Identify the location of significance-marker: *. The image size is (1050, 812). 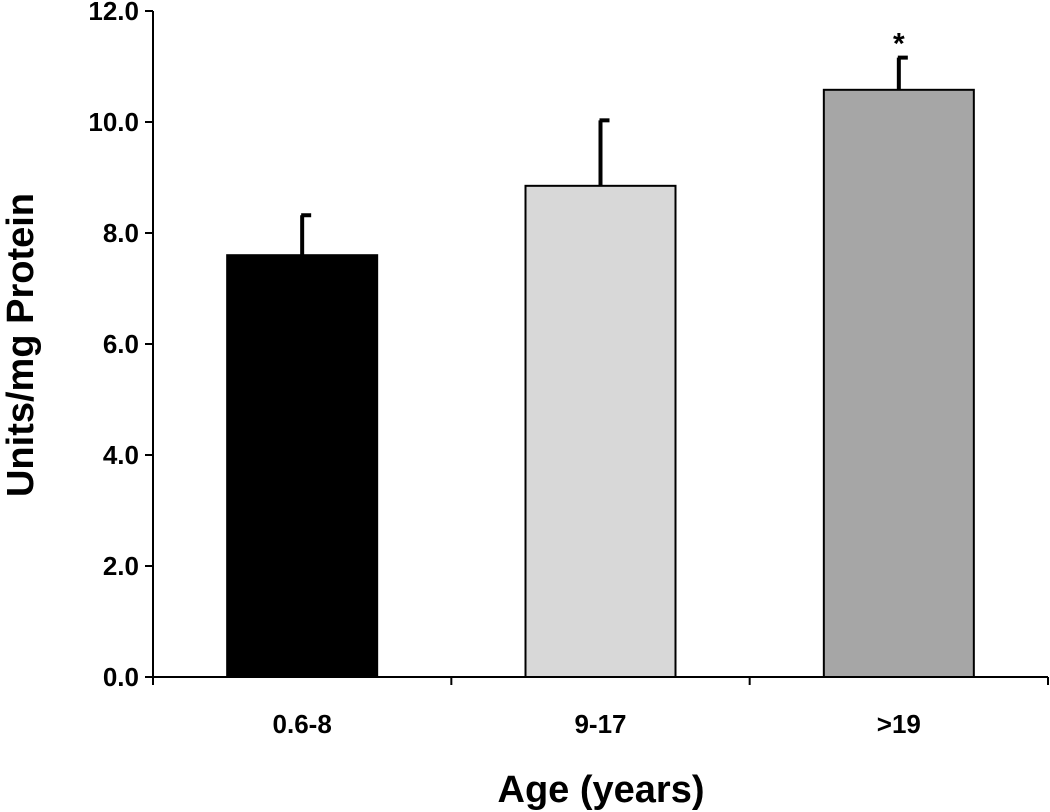
(899, 44).